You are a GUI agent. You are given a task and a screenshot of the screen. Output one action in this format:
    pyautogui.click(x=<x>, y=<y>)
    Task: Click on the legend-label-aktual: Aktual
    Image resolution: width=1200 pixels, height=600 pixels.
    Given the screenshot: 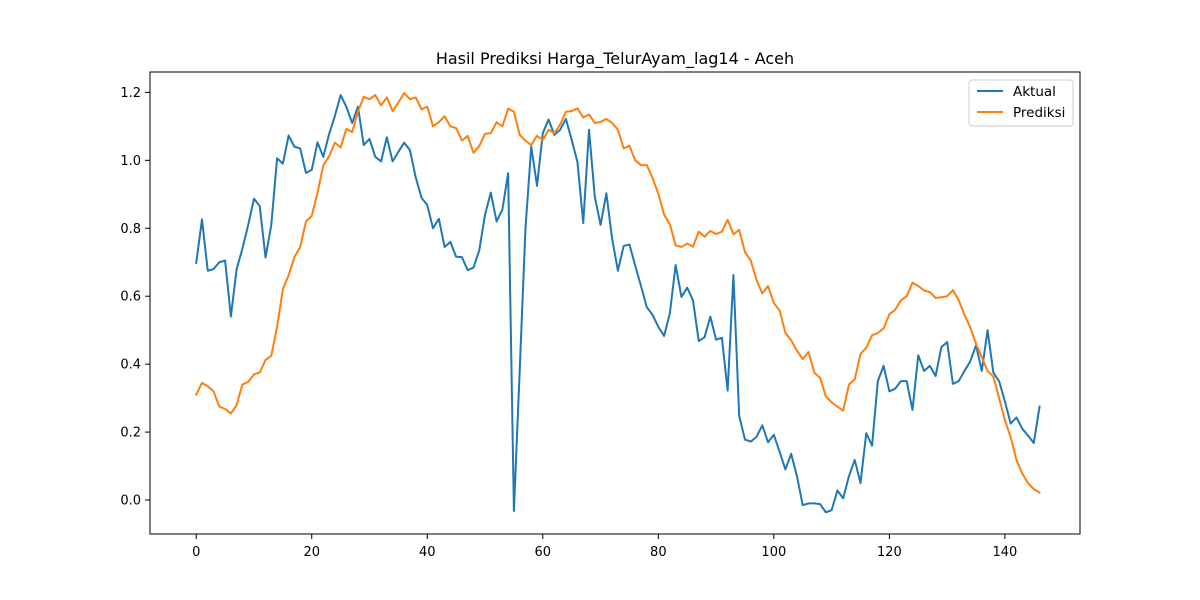 What is the action you would take?
    pyautogui.click(x=1034, y=92)
    